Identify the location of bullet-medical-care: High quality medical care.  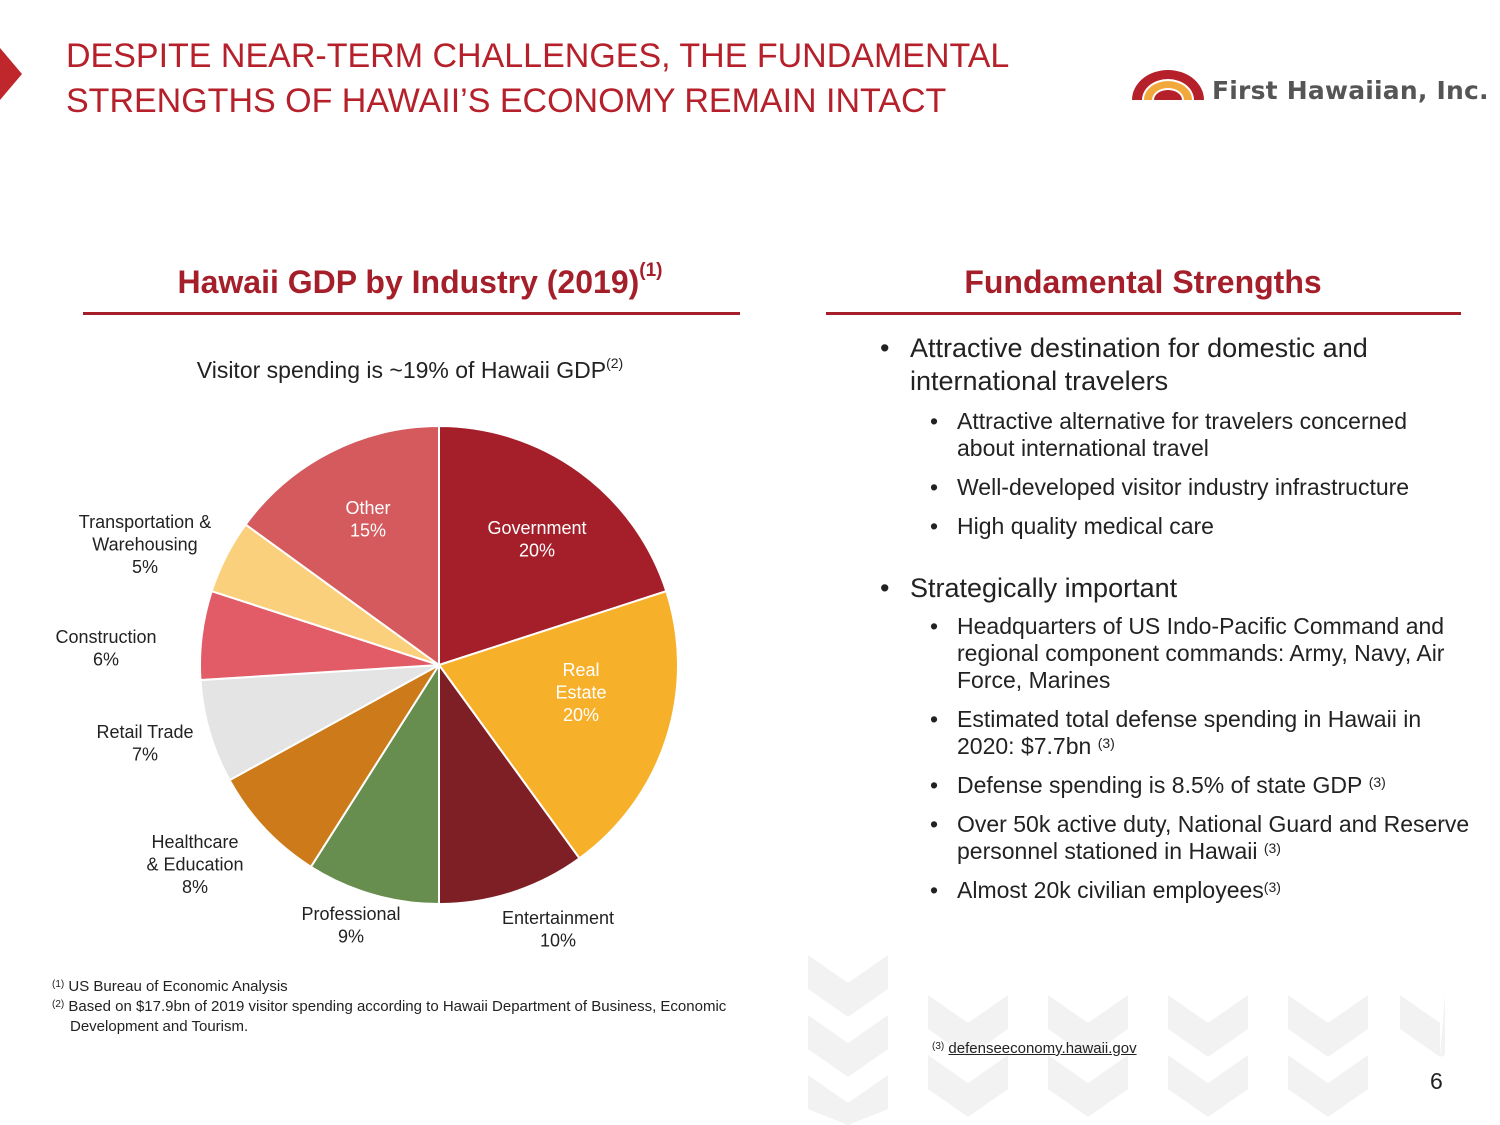
(1175, 526).